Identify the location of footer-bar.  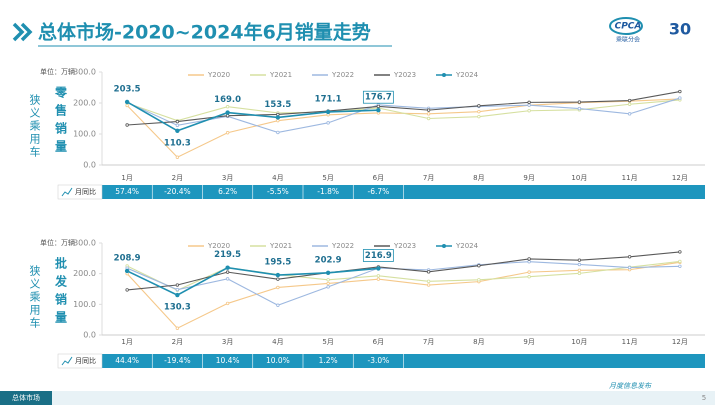
(357, 398).